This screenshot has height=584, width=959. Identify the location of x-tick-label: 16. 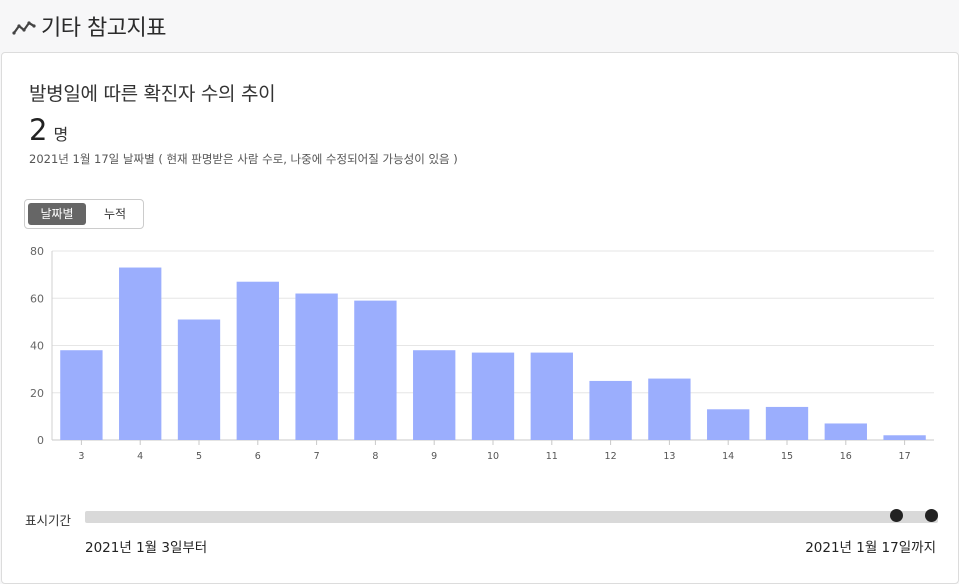
(846, 456).